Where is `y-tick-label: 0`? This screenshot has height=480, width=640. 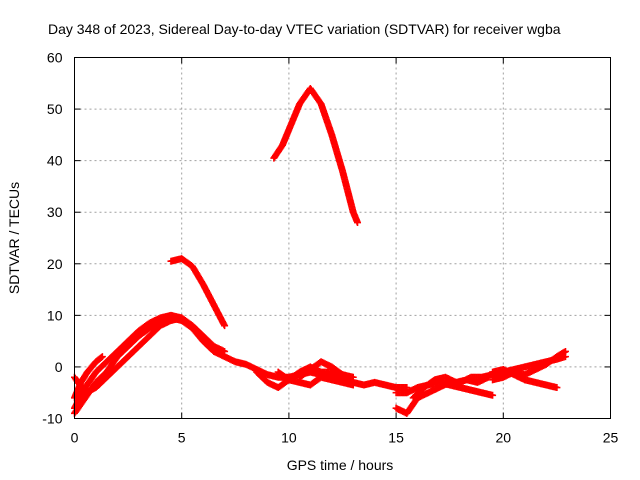 y-tick-label: 0 is located at coordinates (59, 367).